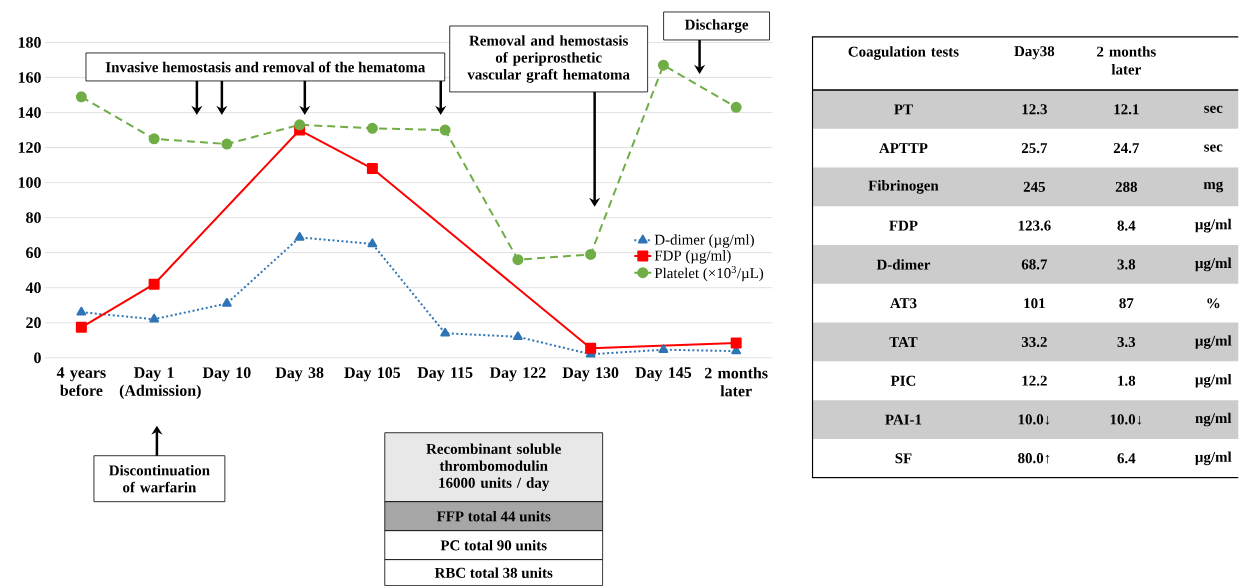 The image size is (1239, 586). What do you see at coordinates (299, 374) in the screenshot?
I see `x-tick-label: Day 38` at bounding box center [299, 374].